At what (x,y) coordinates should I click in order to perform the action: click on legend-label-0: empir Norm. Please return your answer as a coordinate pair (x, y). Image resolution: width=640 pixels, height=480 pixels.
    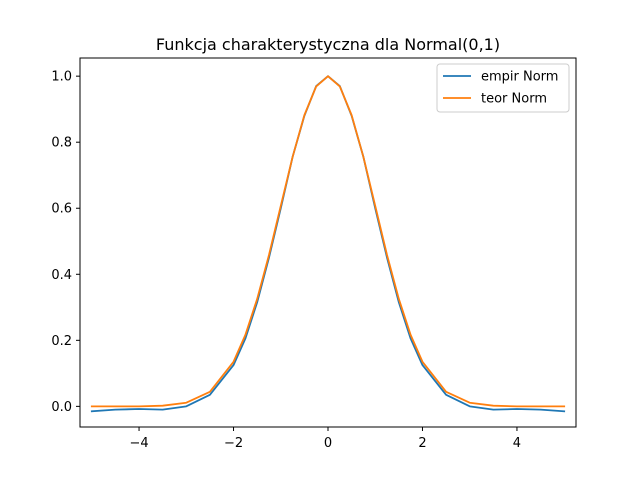
    Looking at the image, I should click on (519, 77).